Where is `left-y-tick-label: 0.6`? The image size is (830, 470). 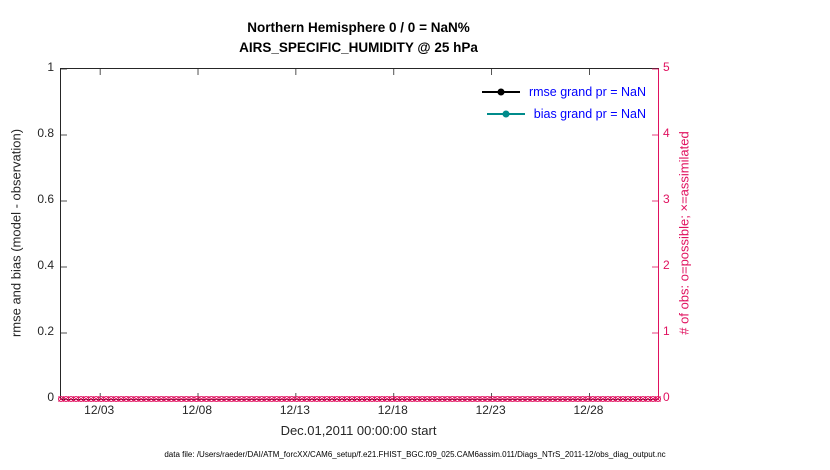 left-y-tick-label: 0.6 is located at coordinates (45, 199).